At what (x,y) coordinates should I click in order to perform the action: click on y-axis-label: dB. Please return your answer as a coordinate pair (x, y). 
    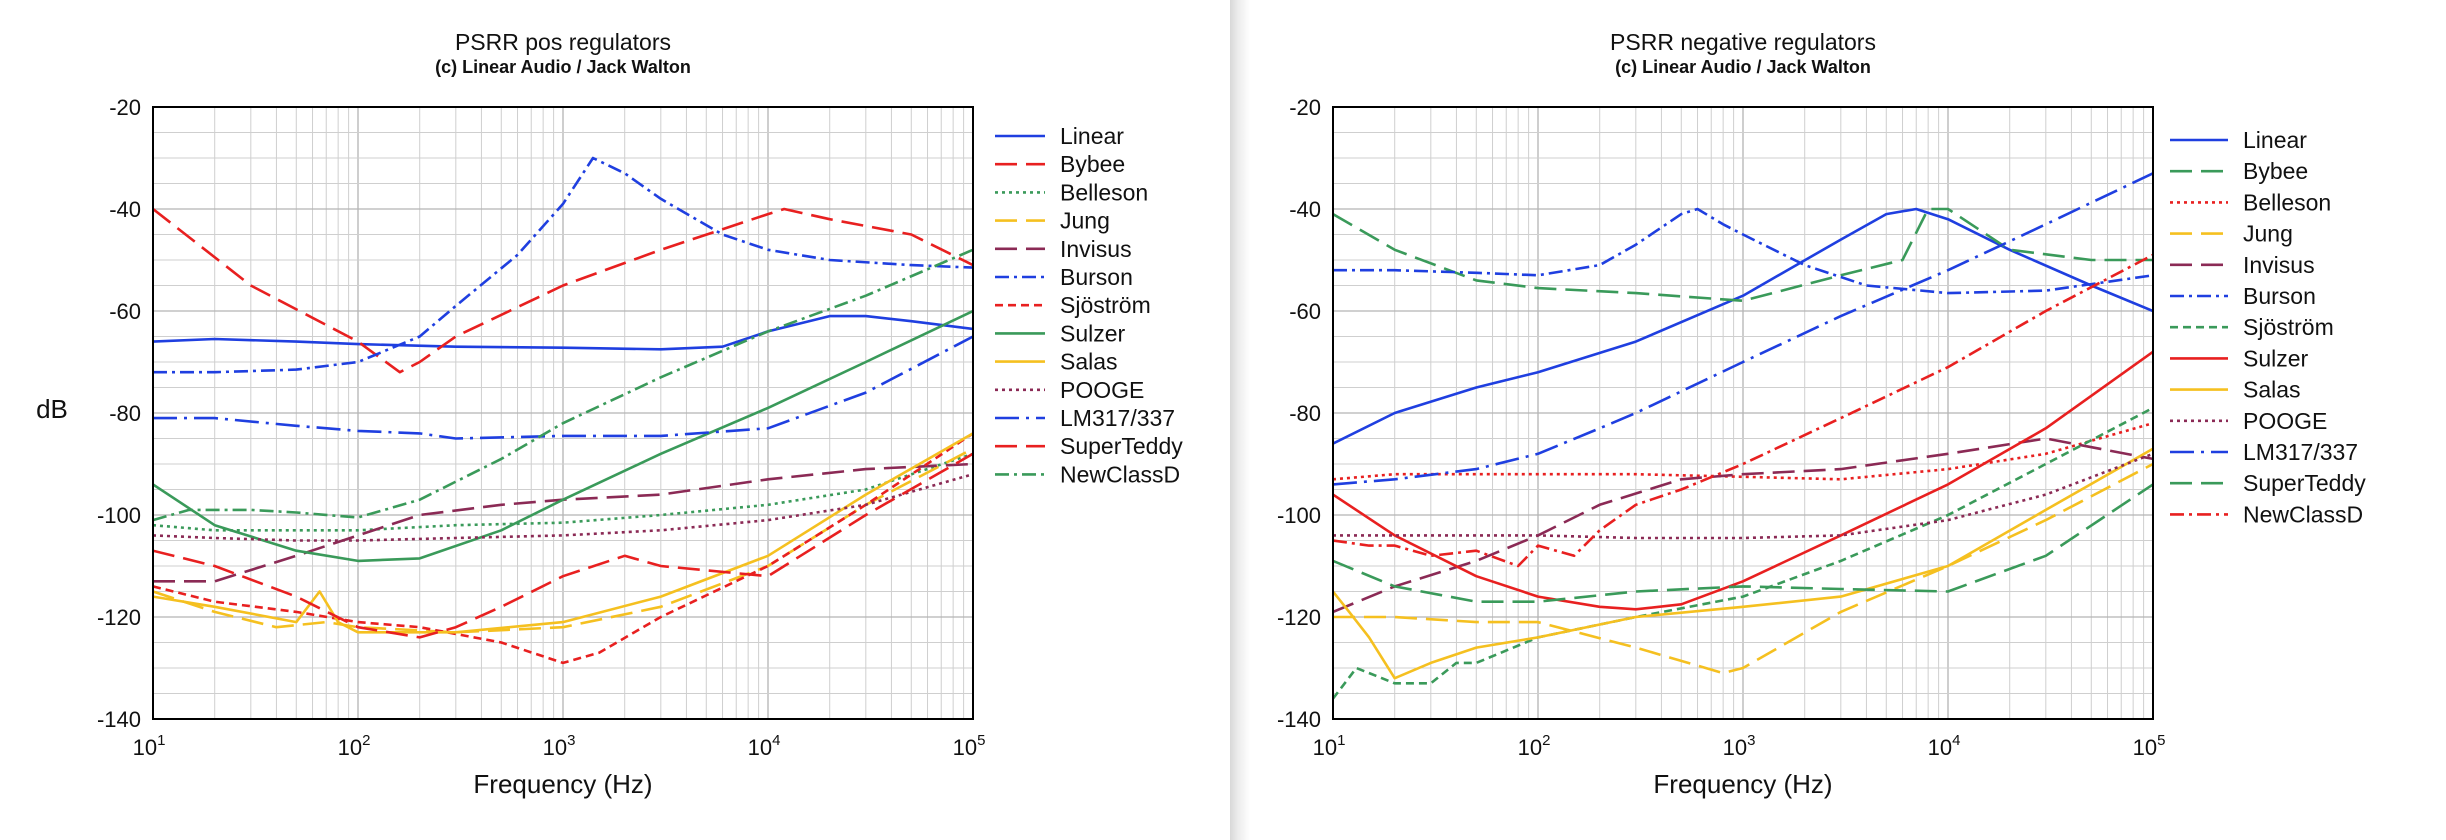
    Looking at the image, I should click on (52, 409).